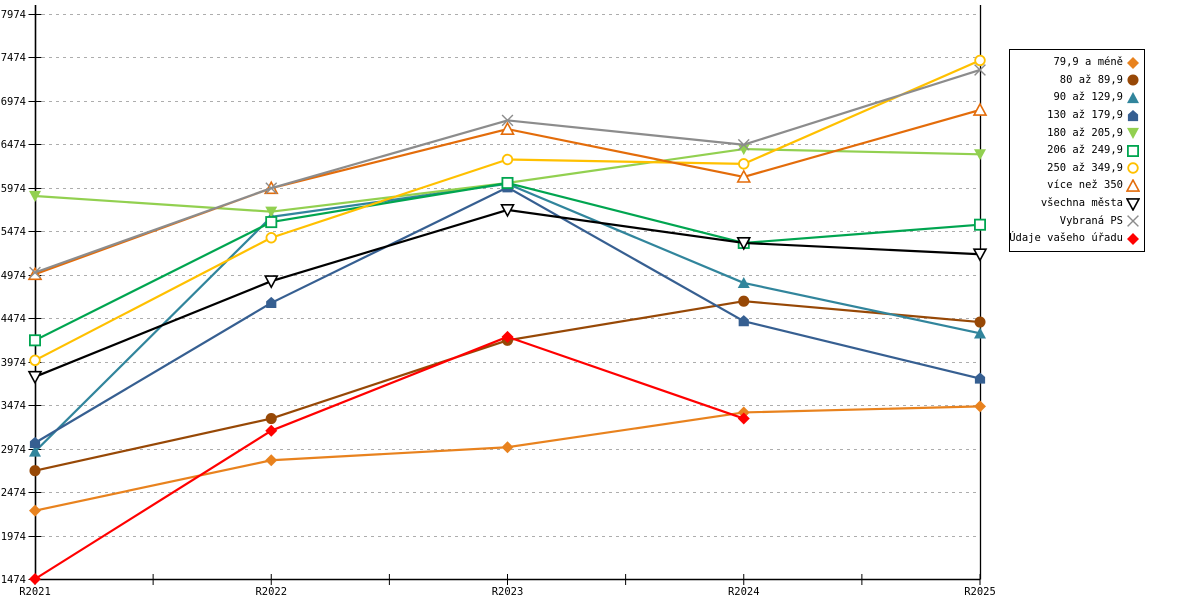 This screenshot has width=1200, height=600. I want to click on legend-item-label: 250 až 349,9, so click(1085, 167).